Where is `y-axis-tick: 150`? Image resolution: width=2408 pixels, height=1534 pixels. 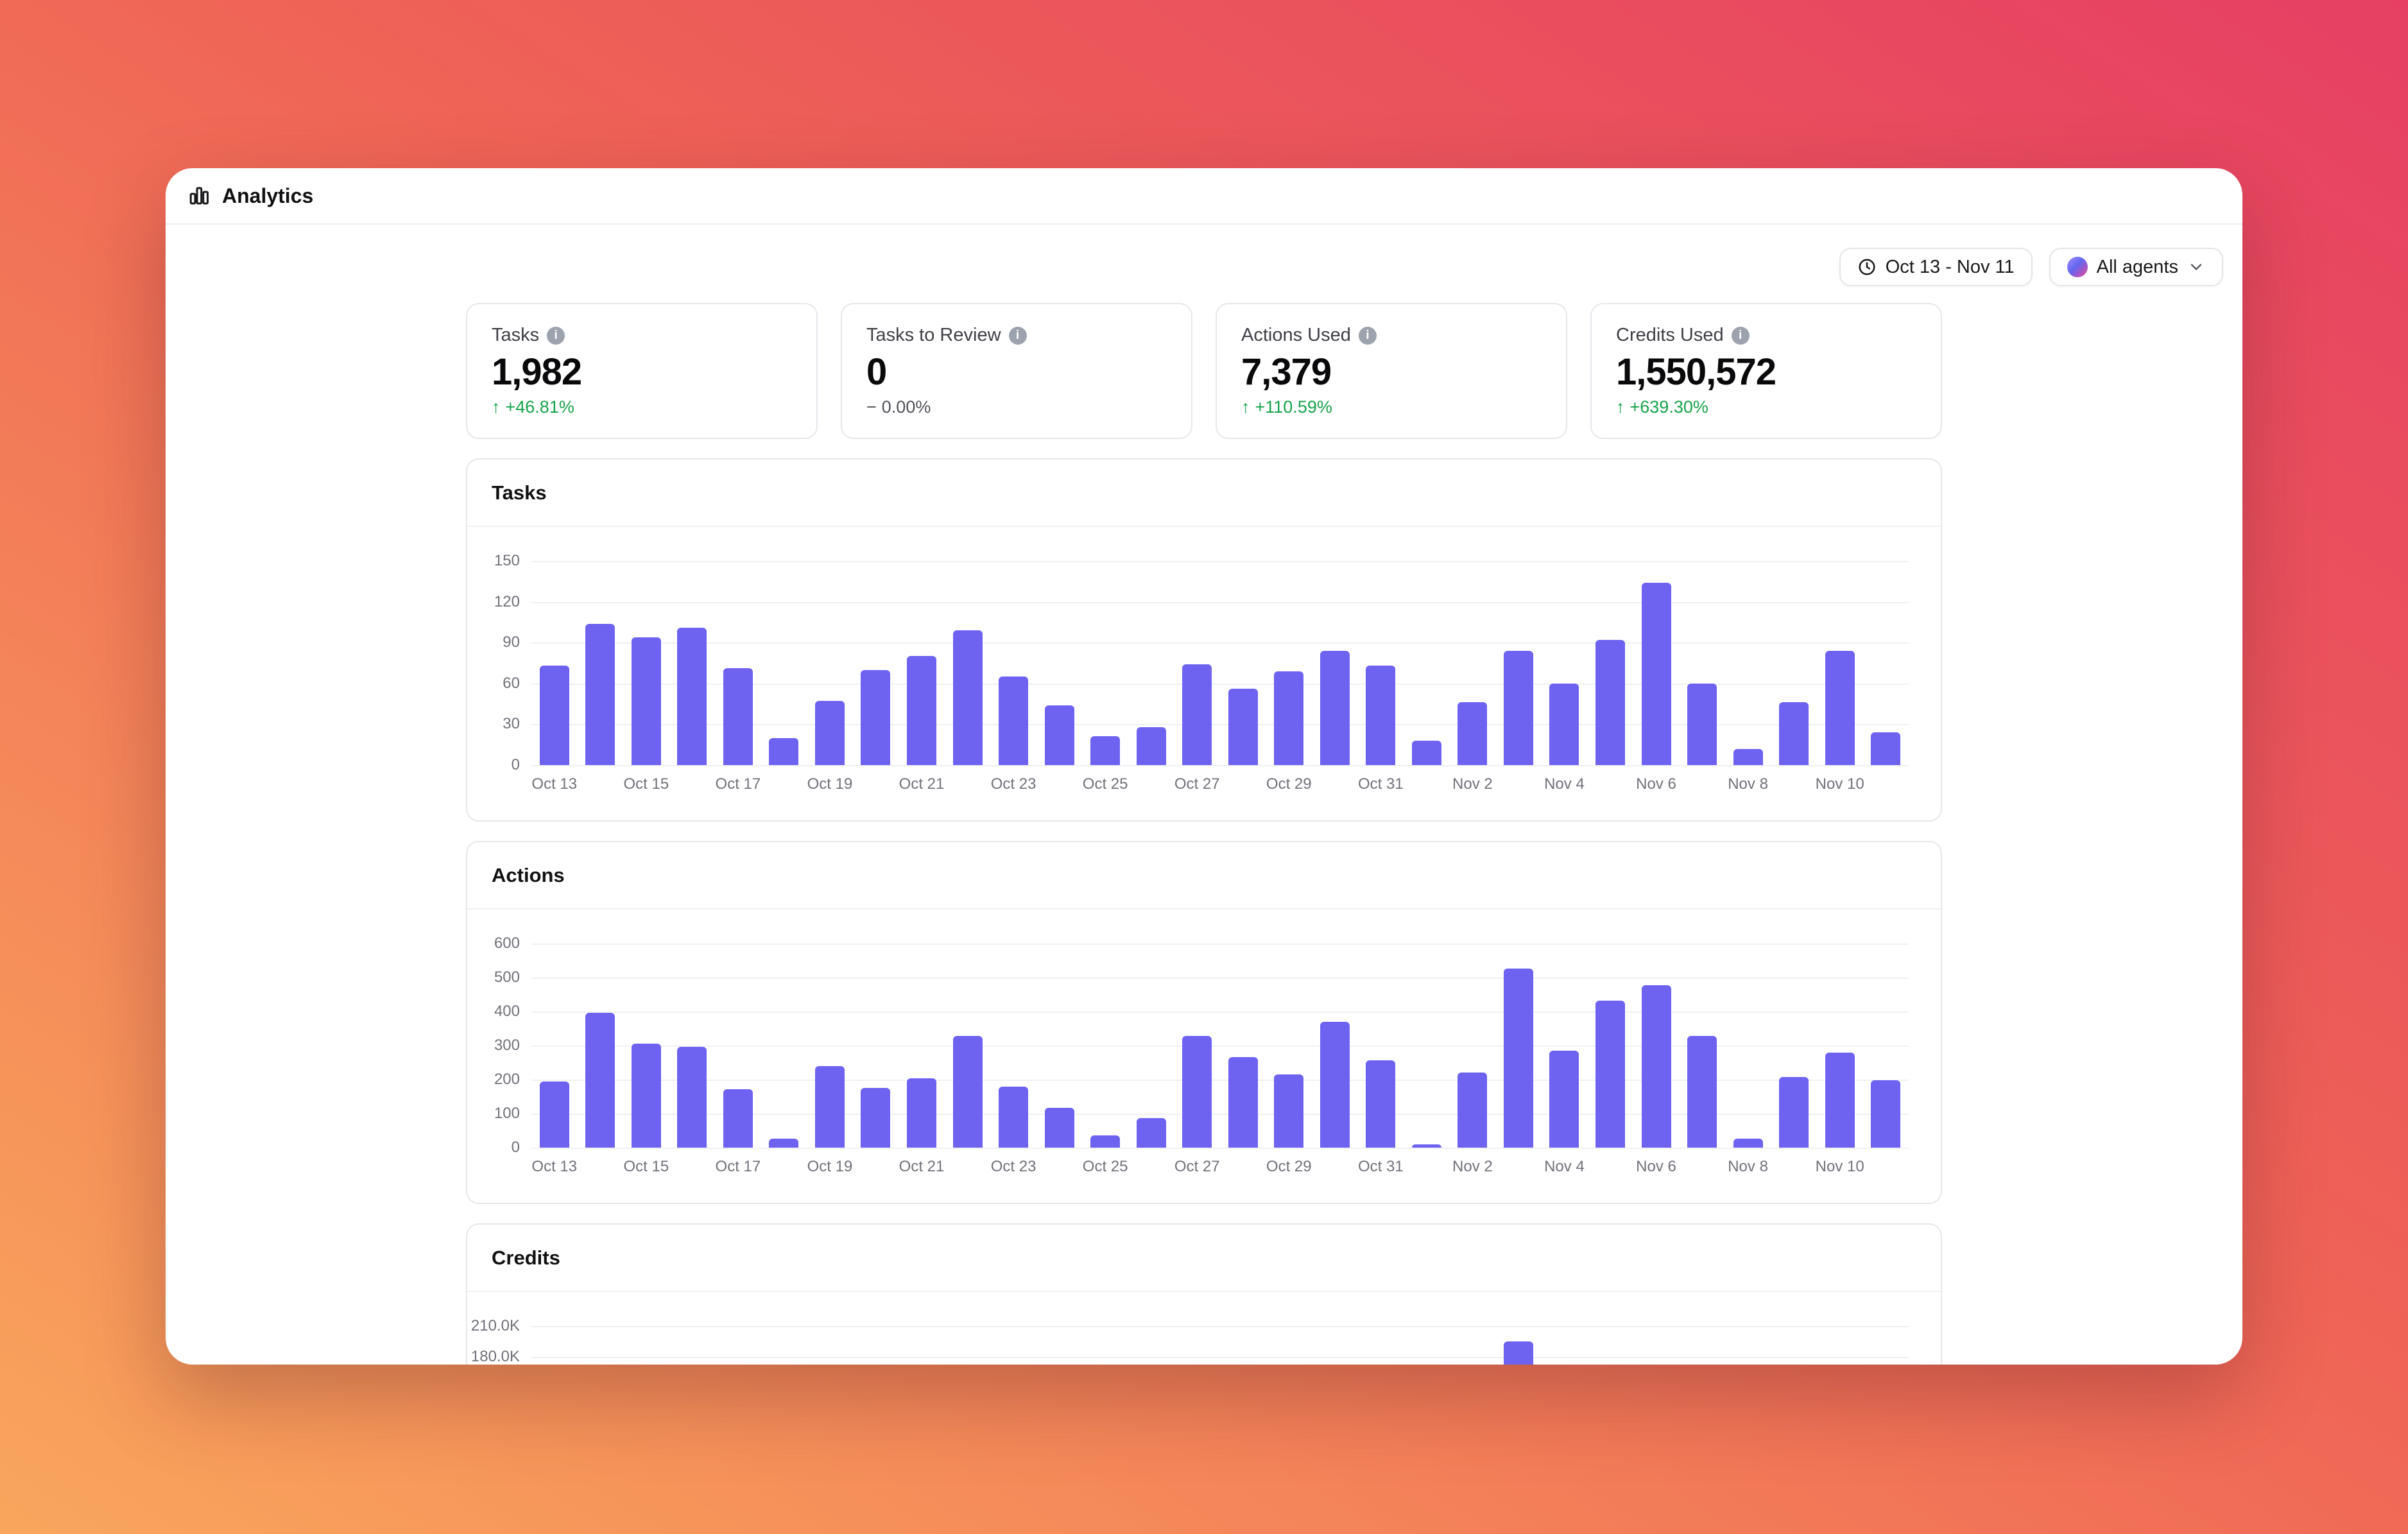
y-axis-tick: 150 is located at coordinates (507, 560).